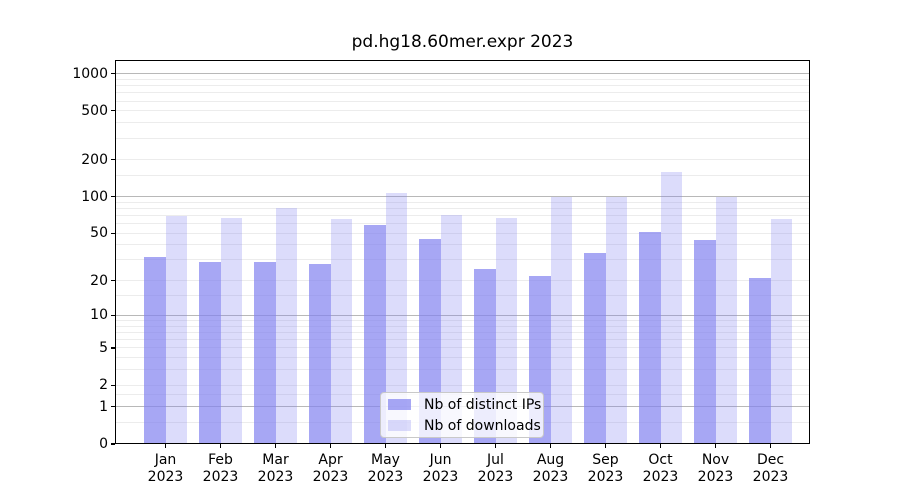  I want to click on y-axis-tick-label: 5, so click(103, 347).